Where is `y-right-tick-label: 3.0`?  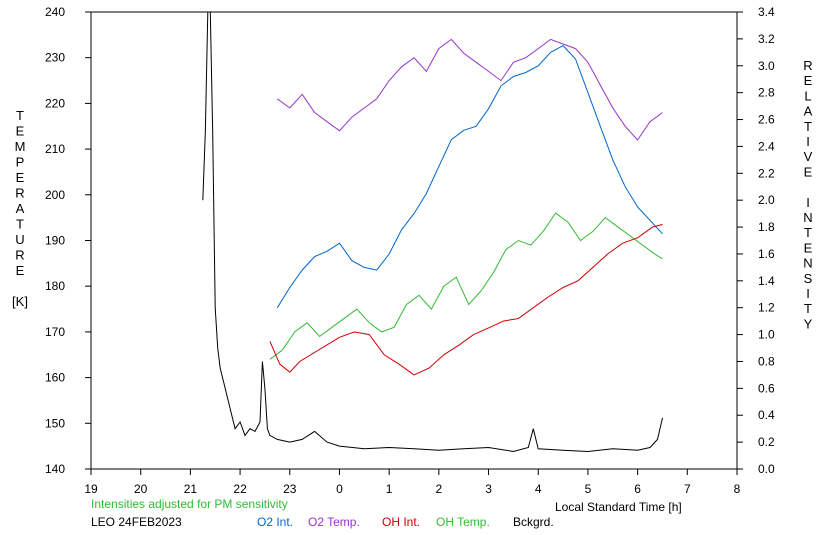 y-right-tick-label: 3.0 is located at coordinates (766, 66).